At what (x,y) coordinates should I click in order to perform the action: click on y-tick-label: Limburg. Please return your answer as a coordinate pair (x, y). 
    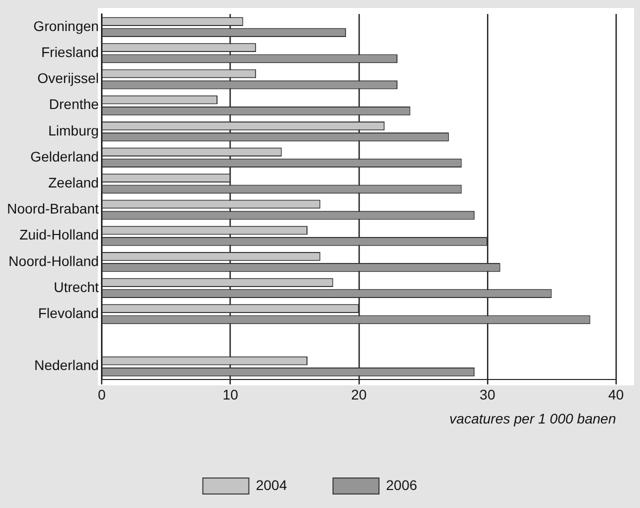
    Looking at the image, I should click on (73, 130).